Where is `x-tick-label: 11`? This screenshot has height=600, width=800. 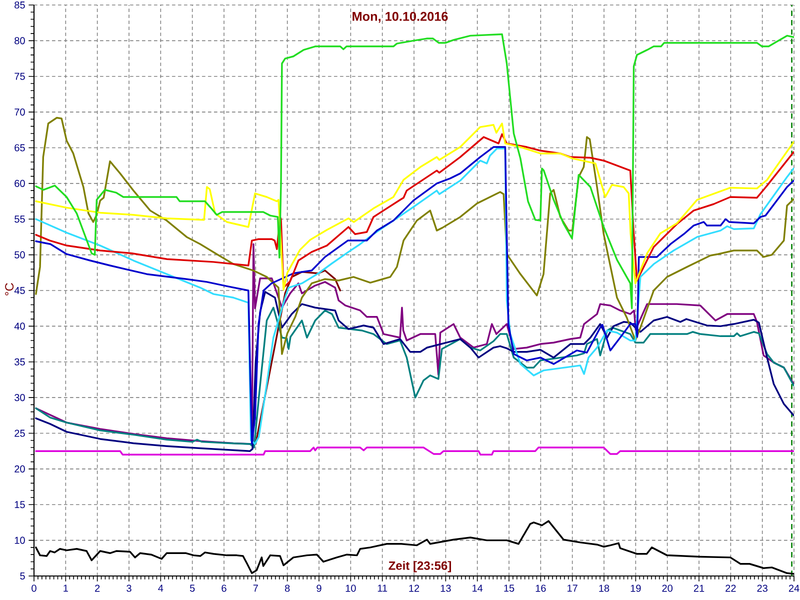 x-tick-label: 11 is located at coordinates (383, 588).